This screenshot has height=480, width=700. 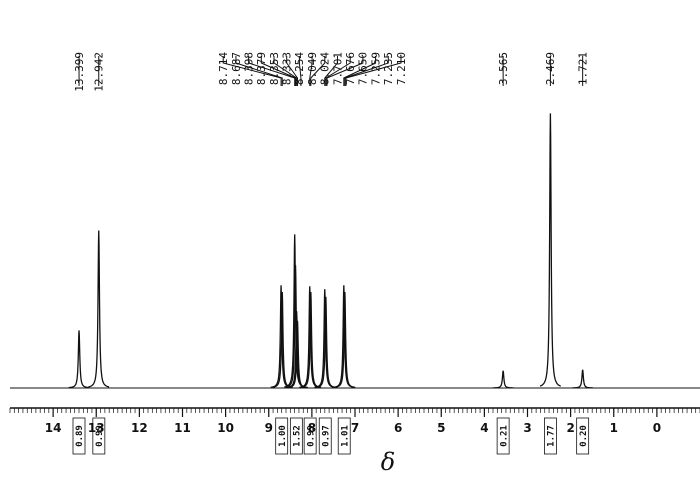 I want to click on x-tick-label: 14, so click(x=53, y=428).